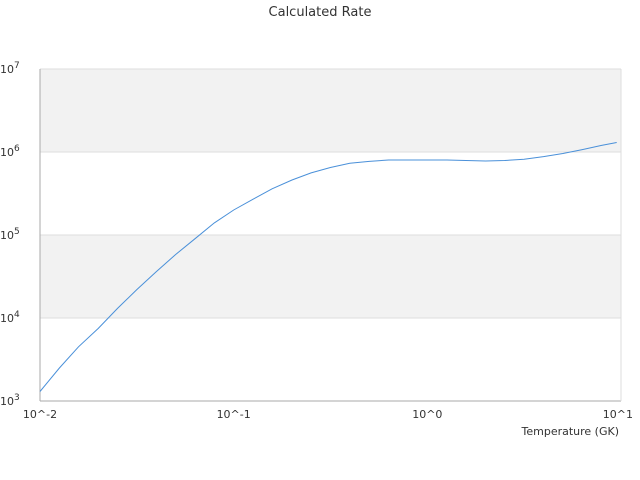  I want to click on y-tick-label: 106, so click(10, 151).